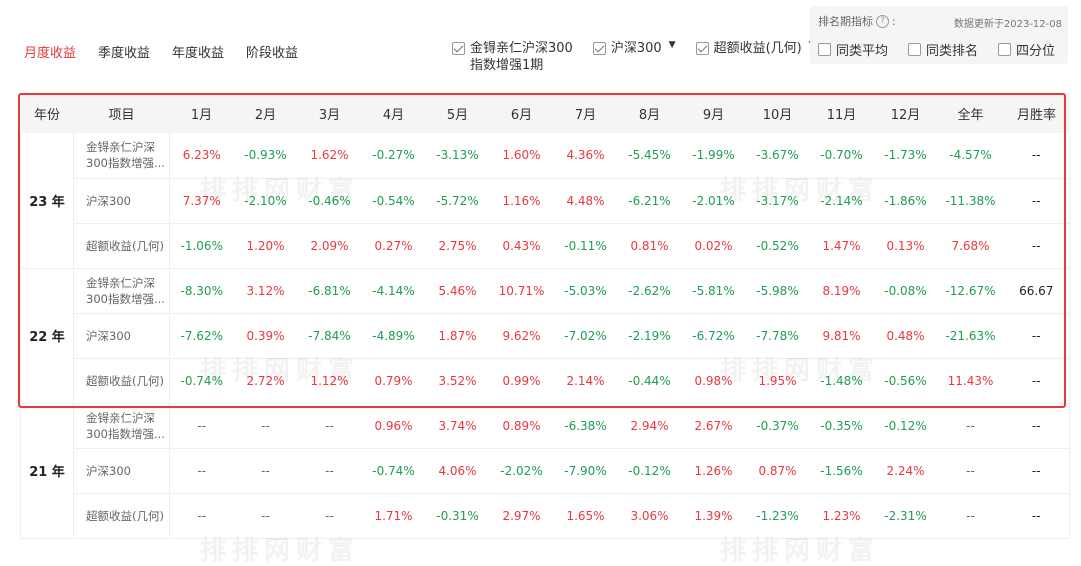 The height and width of the screenshot is (566, 1081). What do you see at coordinates (457, 201) in the screenshot?
I see `return-cell: -5.72%` at bounding box center [457, 201].